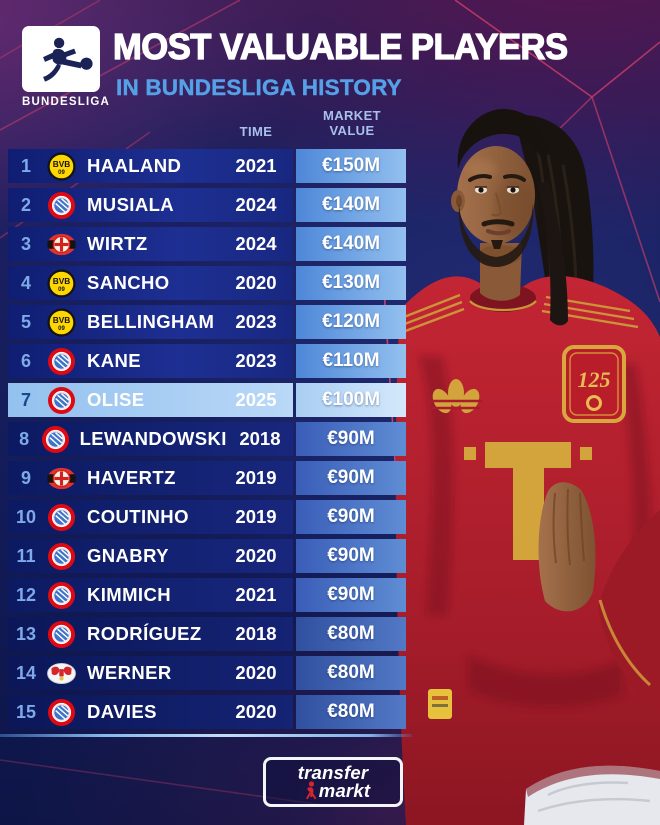  What do you see at coordinates (150, 283) in the screenshot?
I see `table-row-main: 4 BVB 09 SANCHO 2020` at bounding box center [150, 283].